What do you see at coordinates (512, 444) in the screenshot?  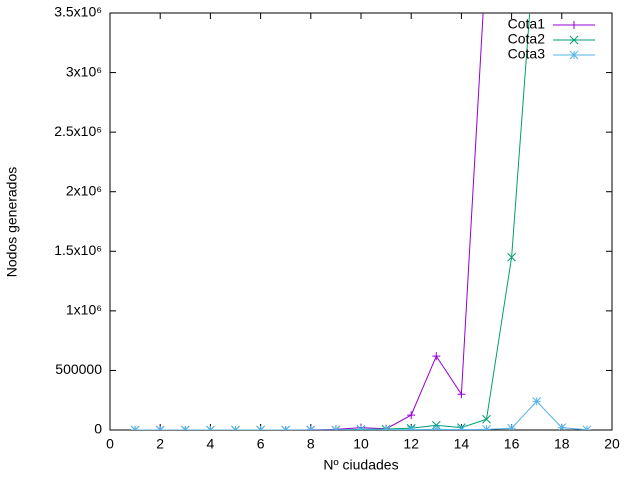 I see `x-tick-label: 16` at bounding box center [512, 444].